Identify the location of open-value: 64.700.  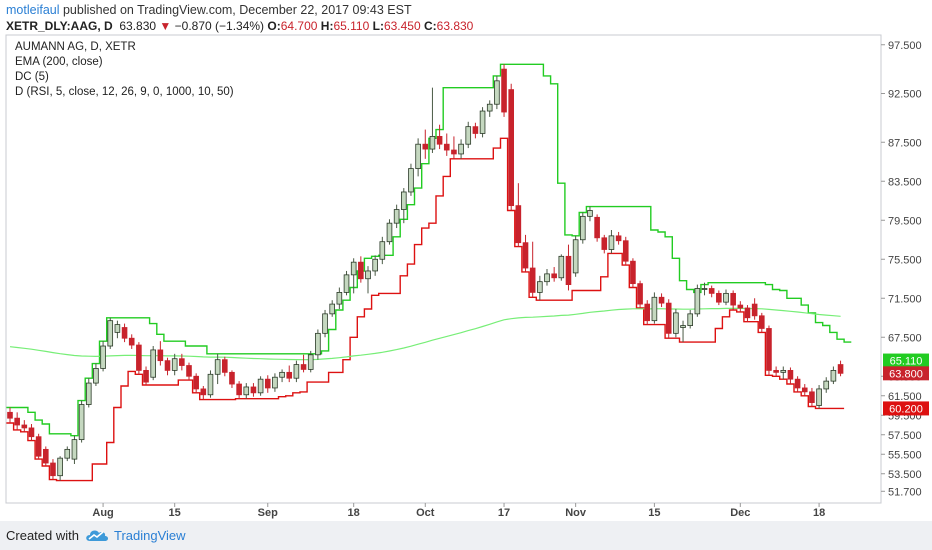
(299, 26).